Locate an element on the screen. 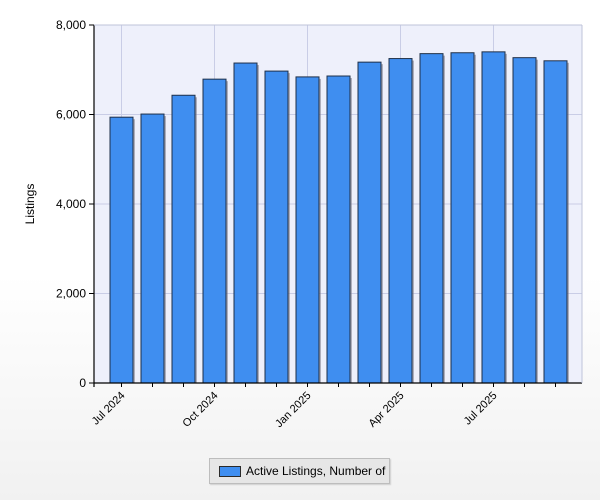  x-tick-label: Jul 2025 is located at coordinates (481, 409).